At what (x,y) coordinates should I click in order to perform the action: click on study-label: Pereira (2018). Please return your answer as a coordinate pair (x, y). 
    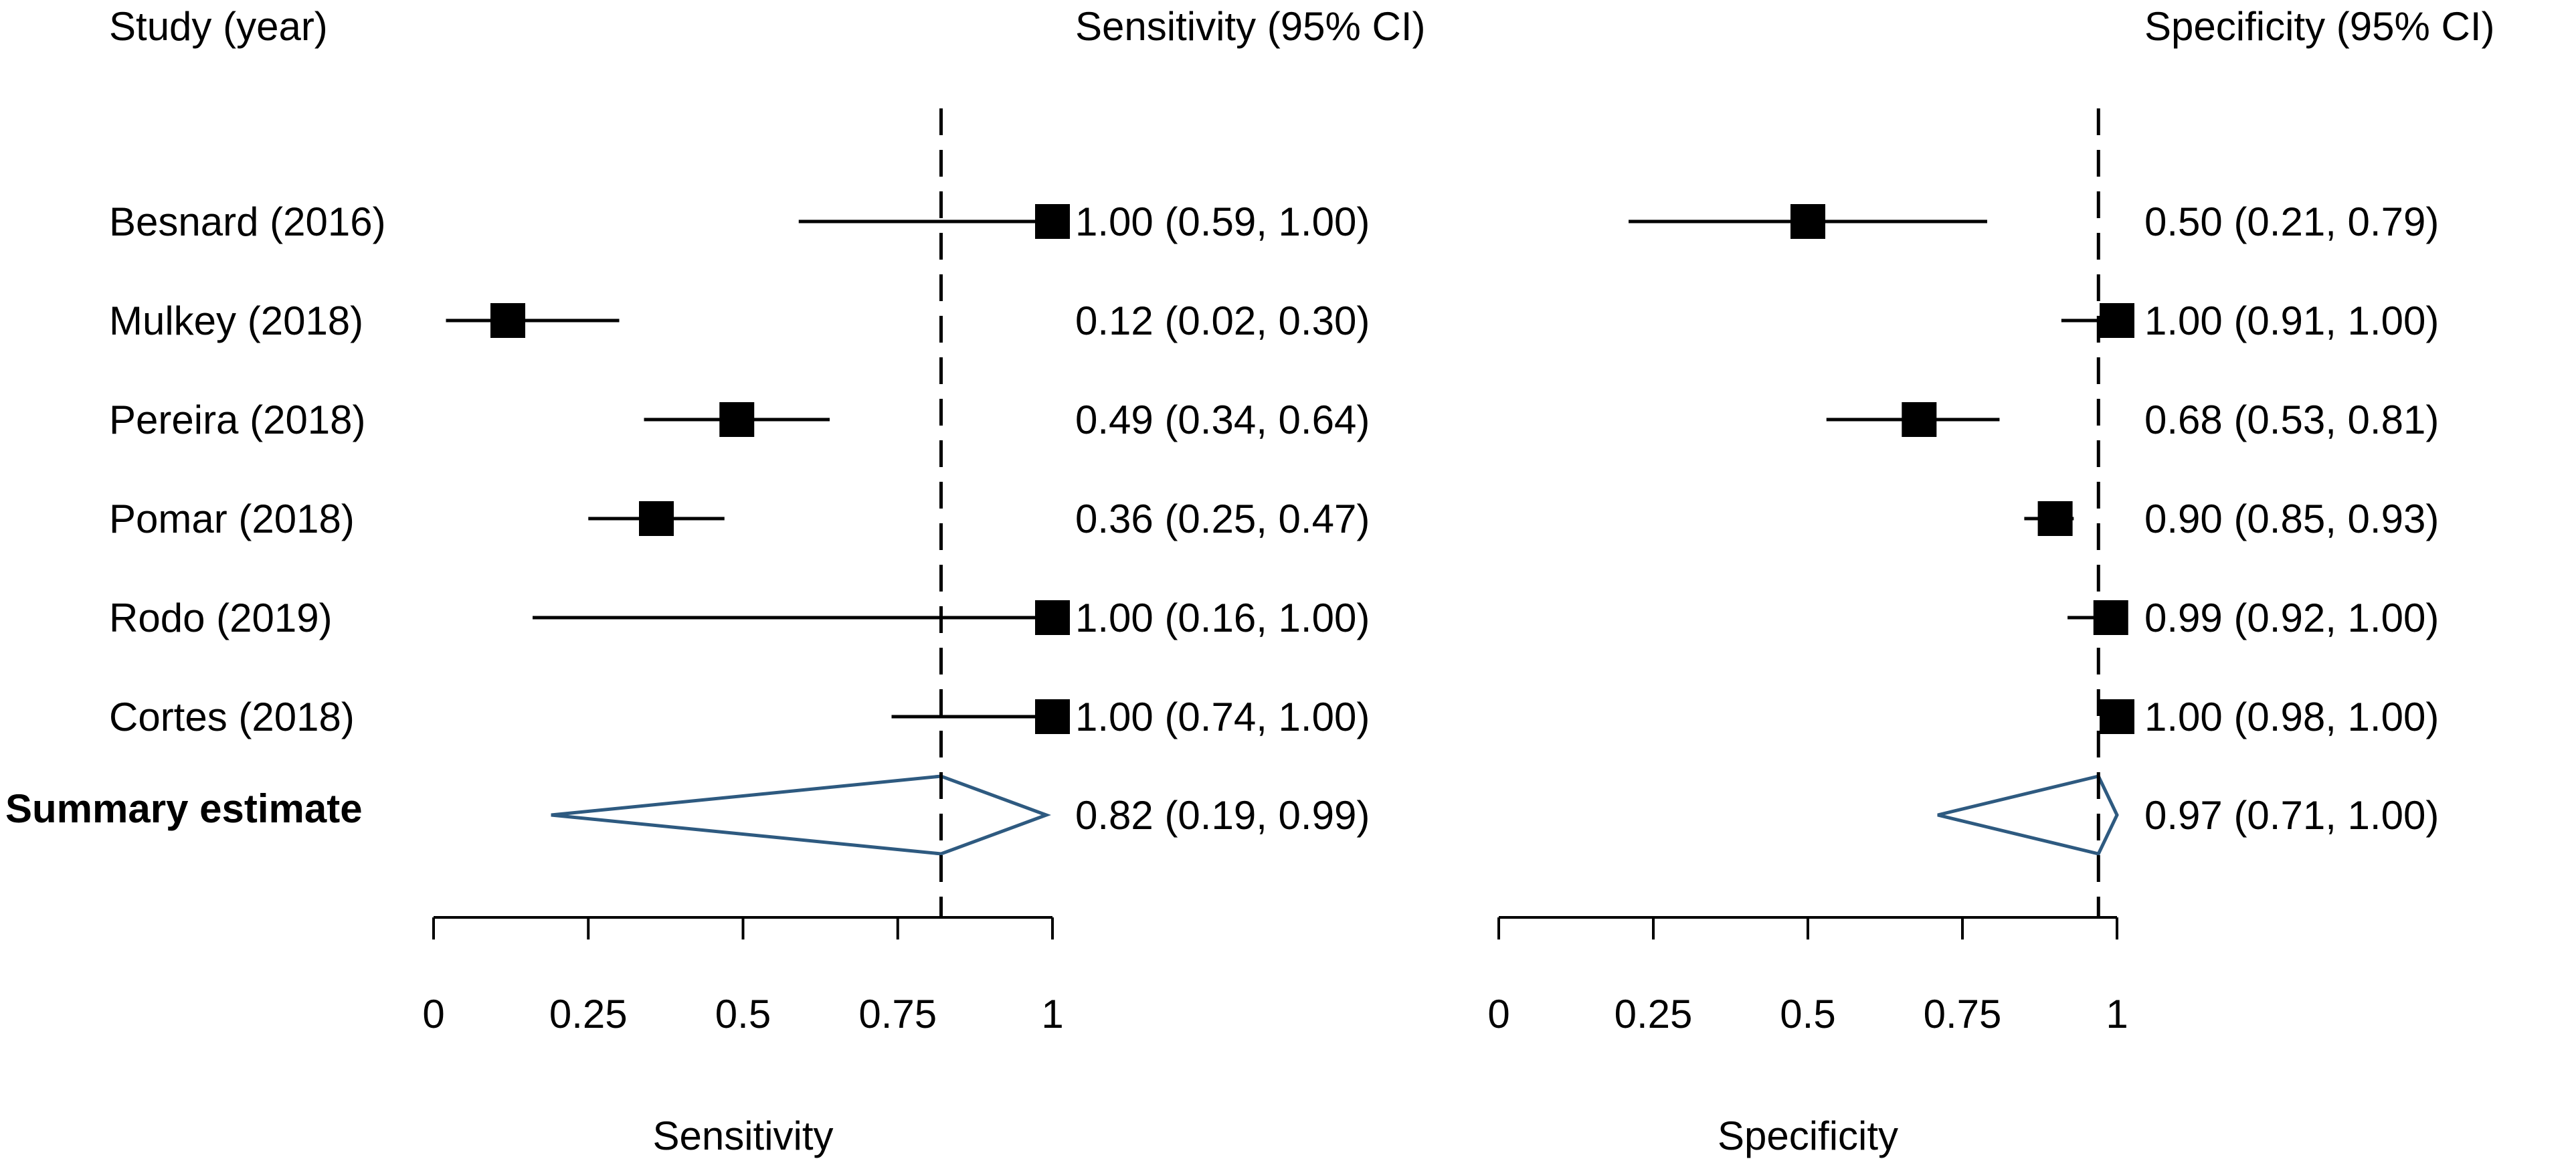
    Looking at the image, I should click on (237, 419).